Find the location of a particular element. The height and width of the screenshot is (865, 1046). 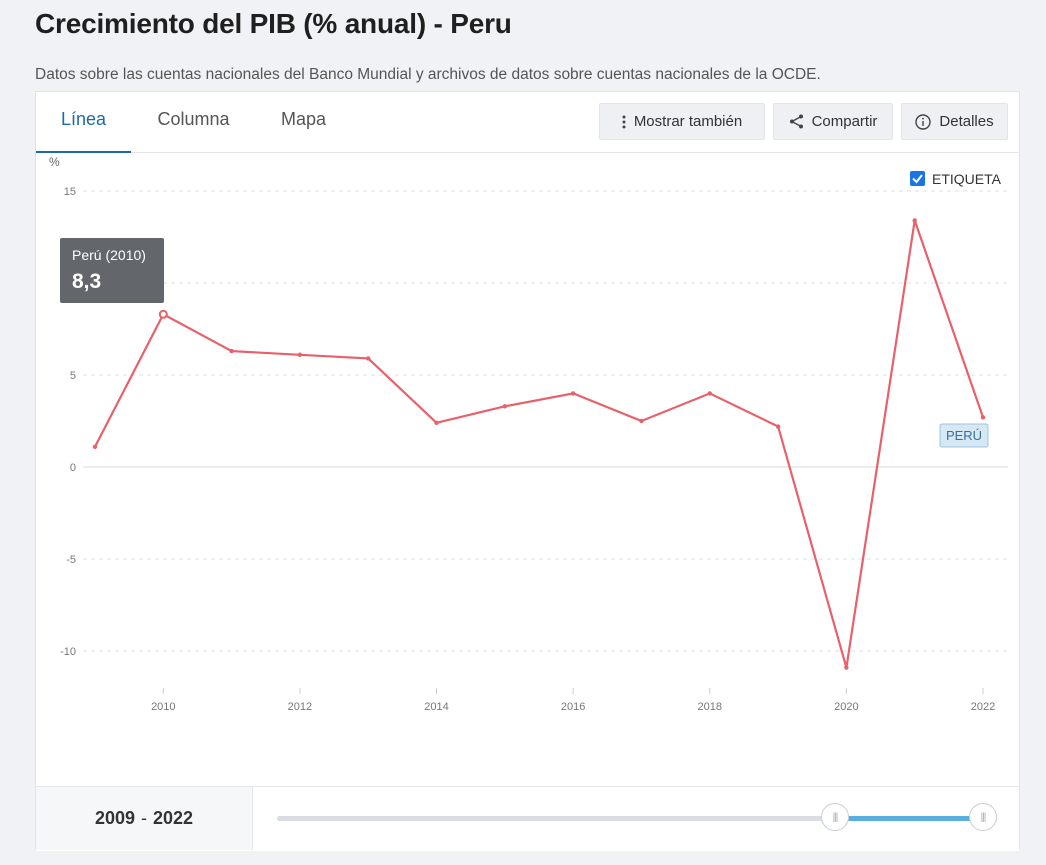

check-icon is located at coordinates (917, 179).